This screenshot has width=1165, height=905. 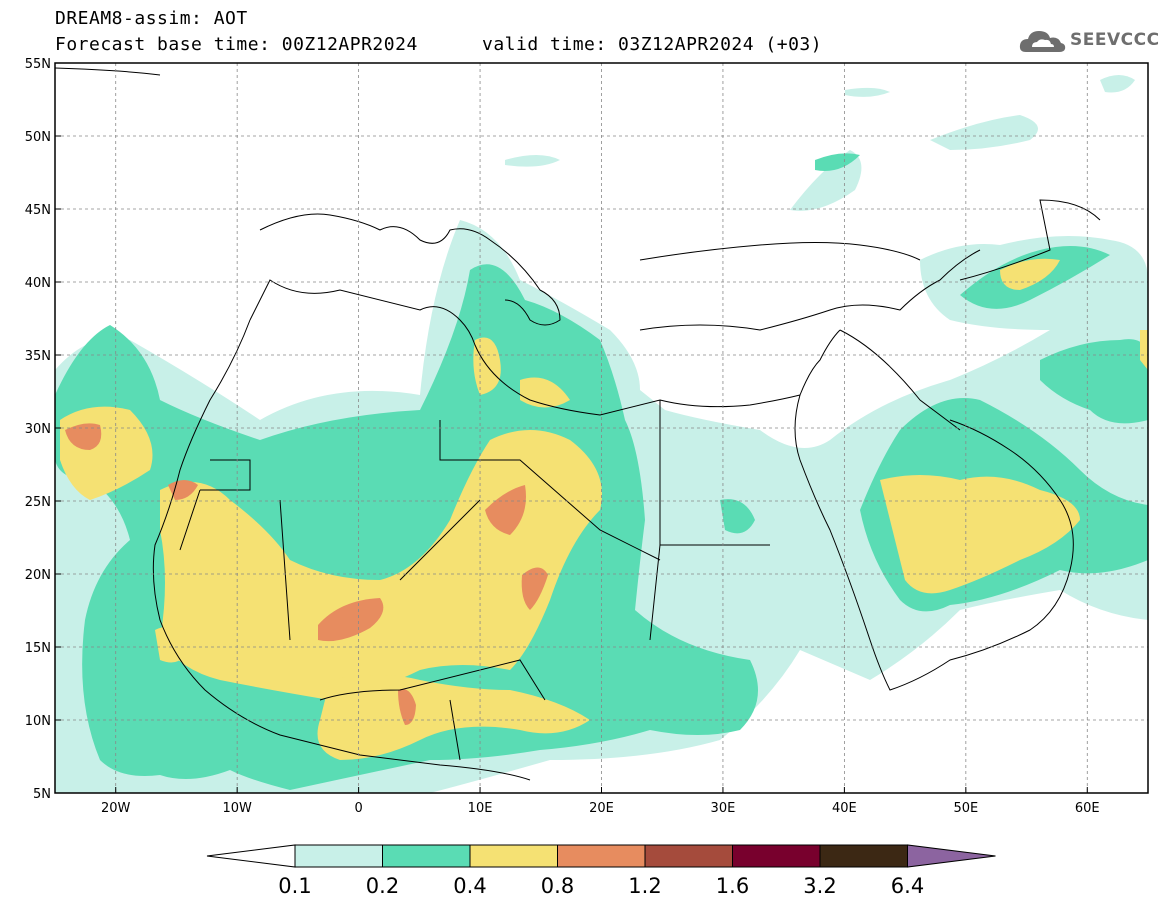 I want to click on colorbar-label: 6.4, so click(x=907, y=886).